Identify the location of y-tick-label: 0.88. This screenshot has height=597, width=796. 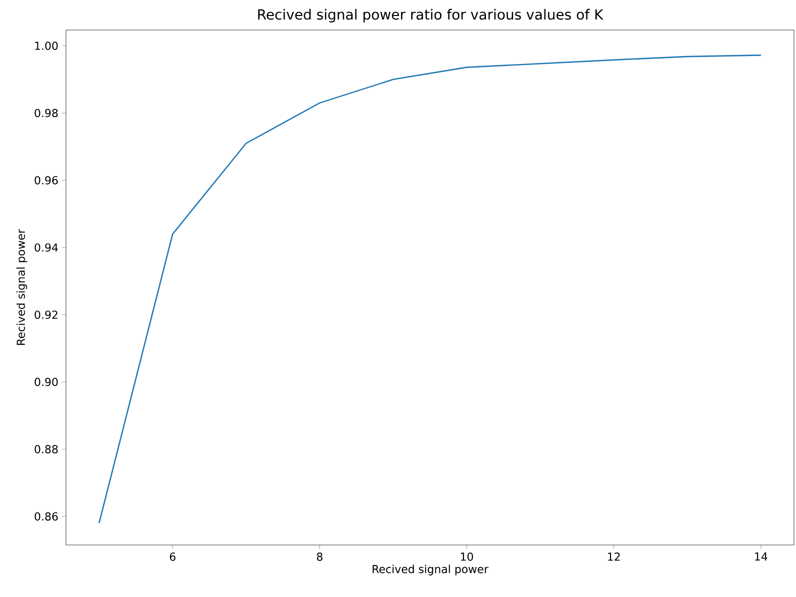
(46, 449).